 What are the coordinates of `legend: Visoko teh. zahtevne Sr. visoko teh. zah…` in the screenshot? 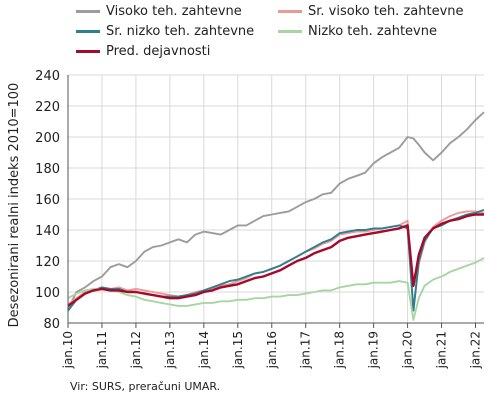 It's located at (281, 34).